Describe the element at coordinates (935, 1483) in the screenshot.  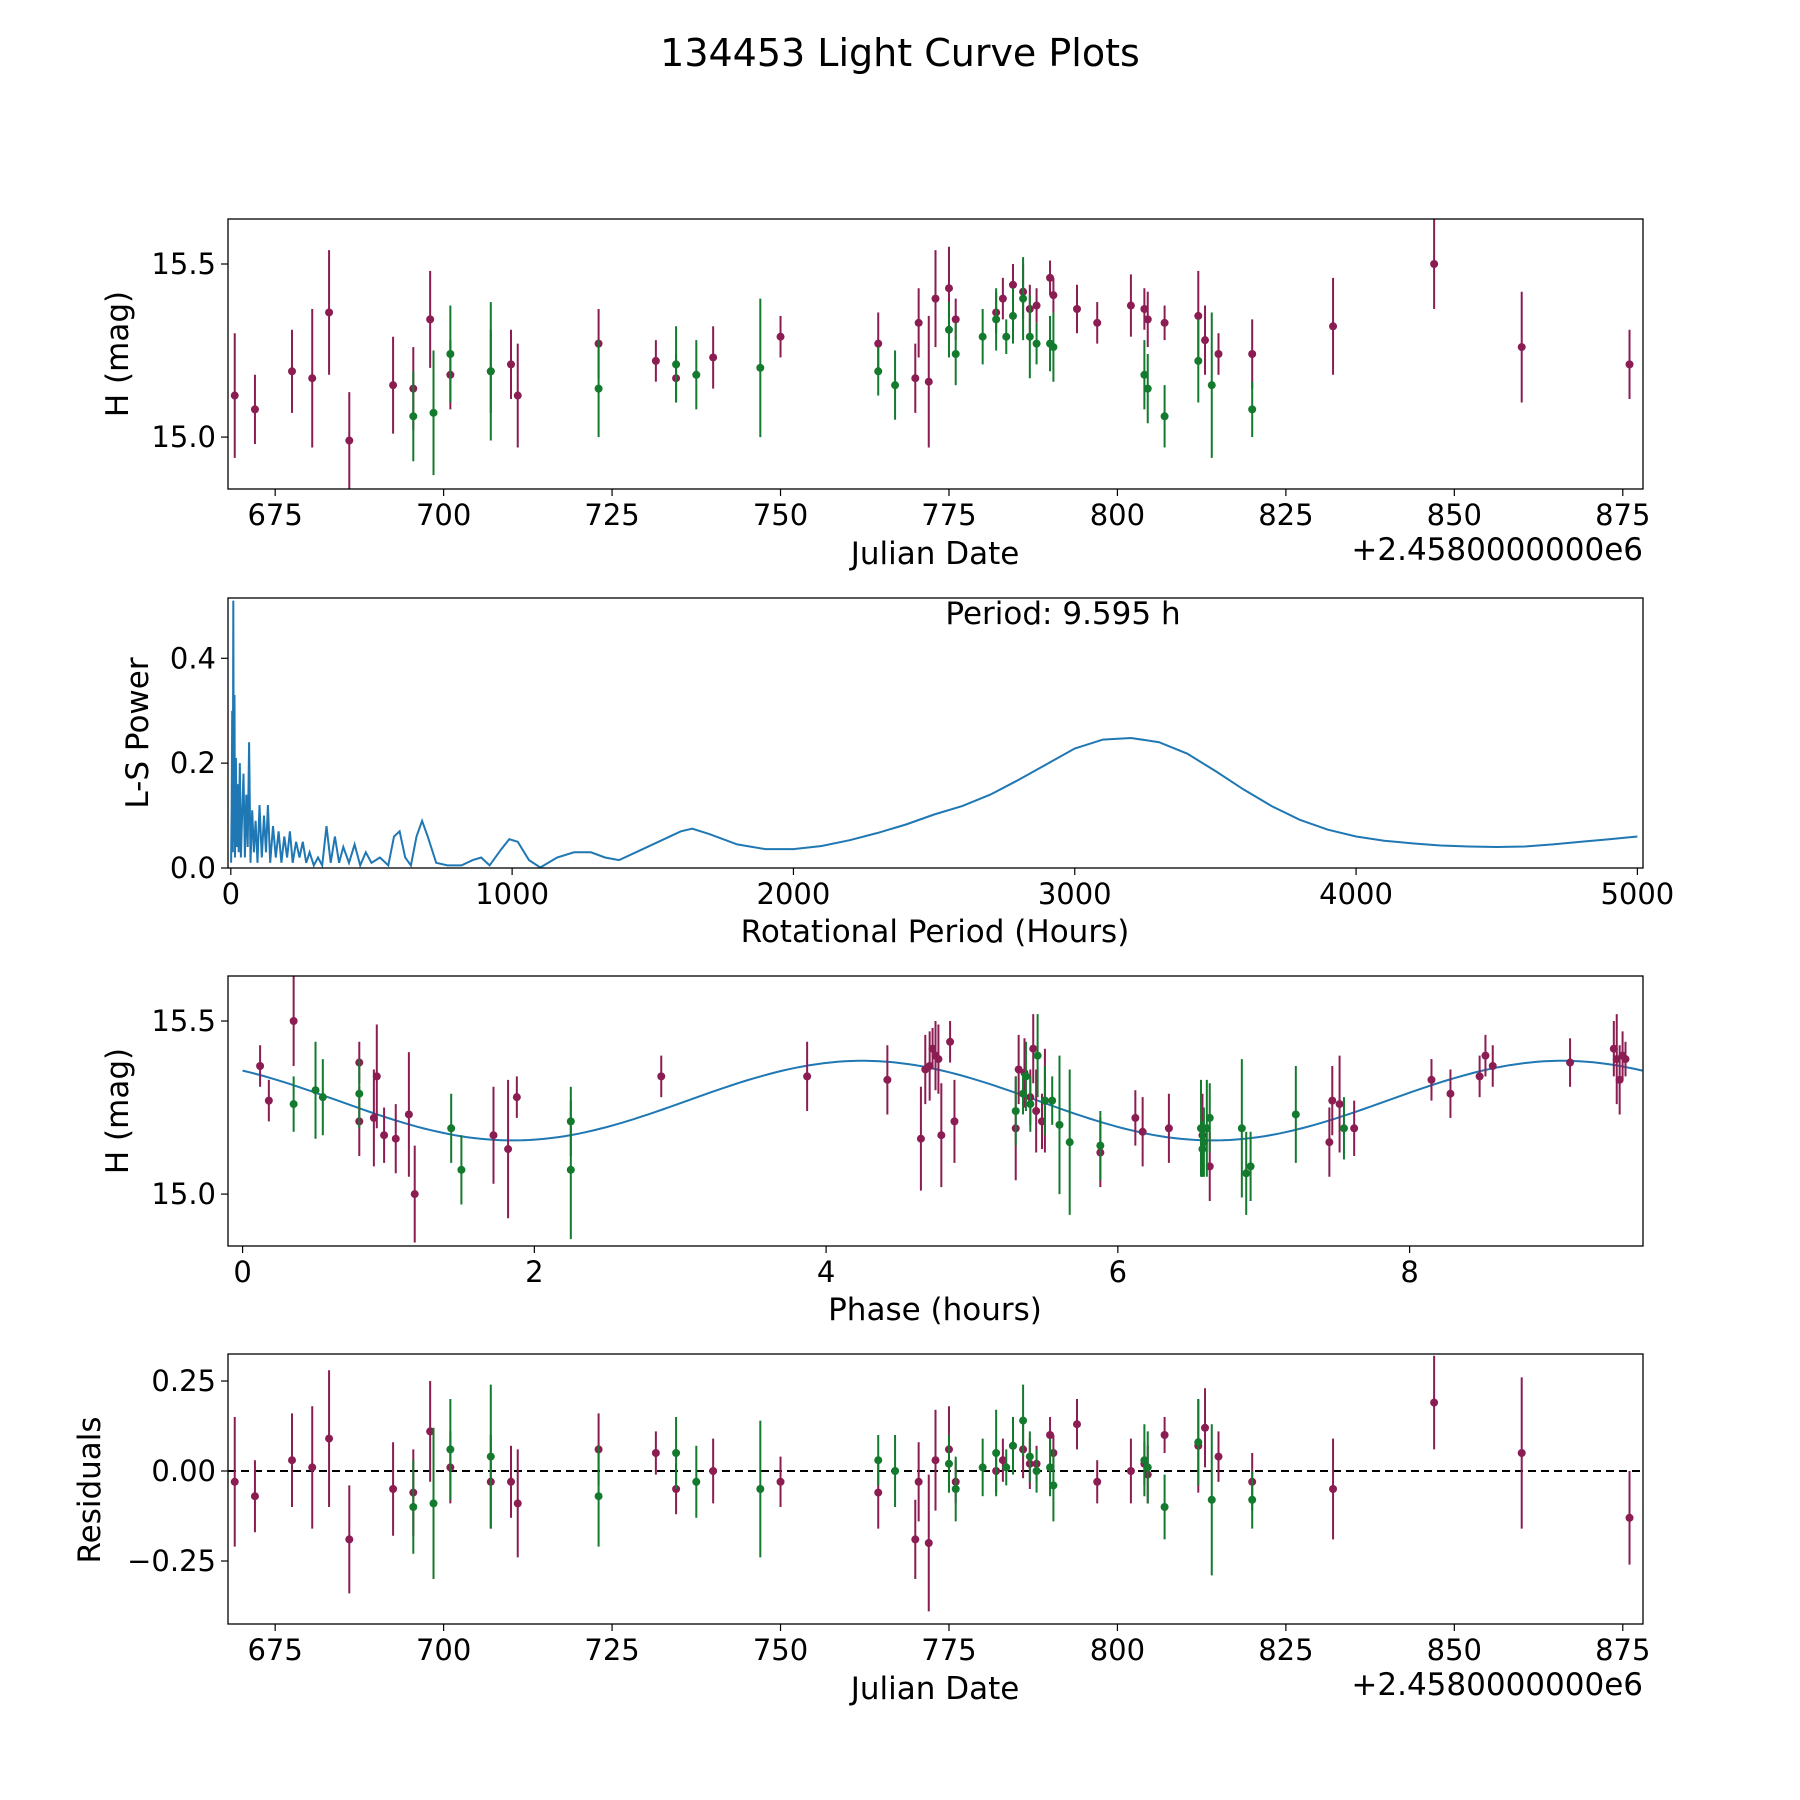
I see `residuals-points` at that location.